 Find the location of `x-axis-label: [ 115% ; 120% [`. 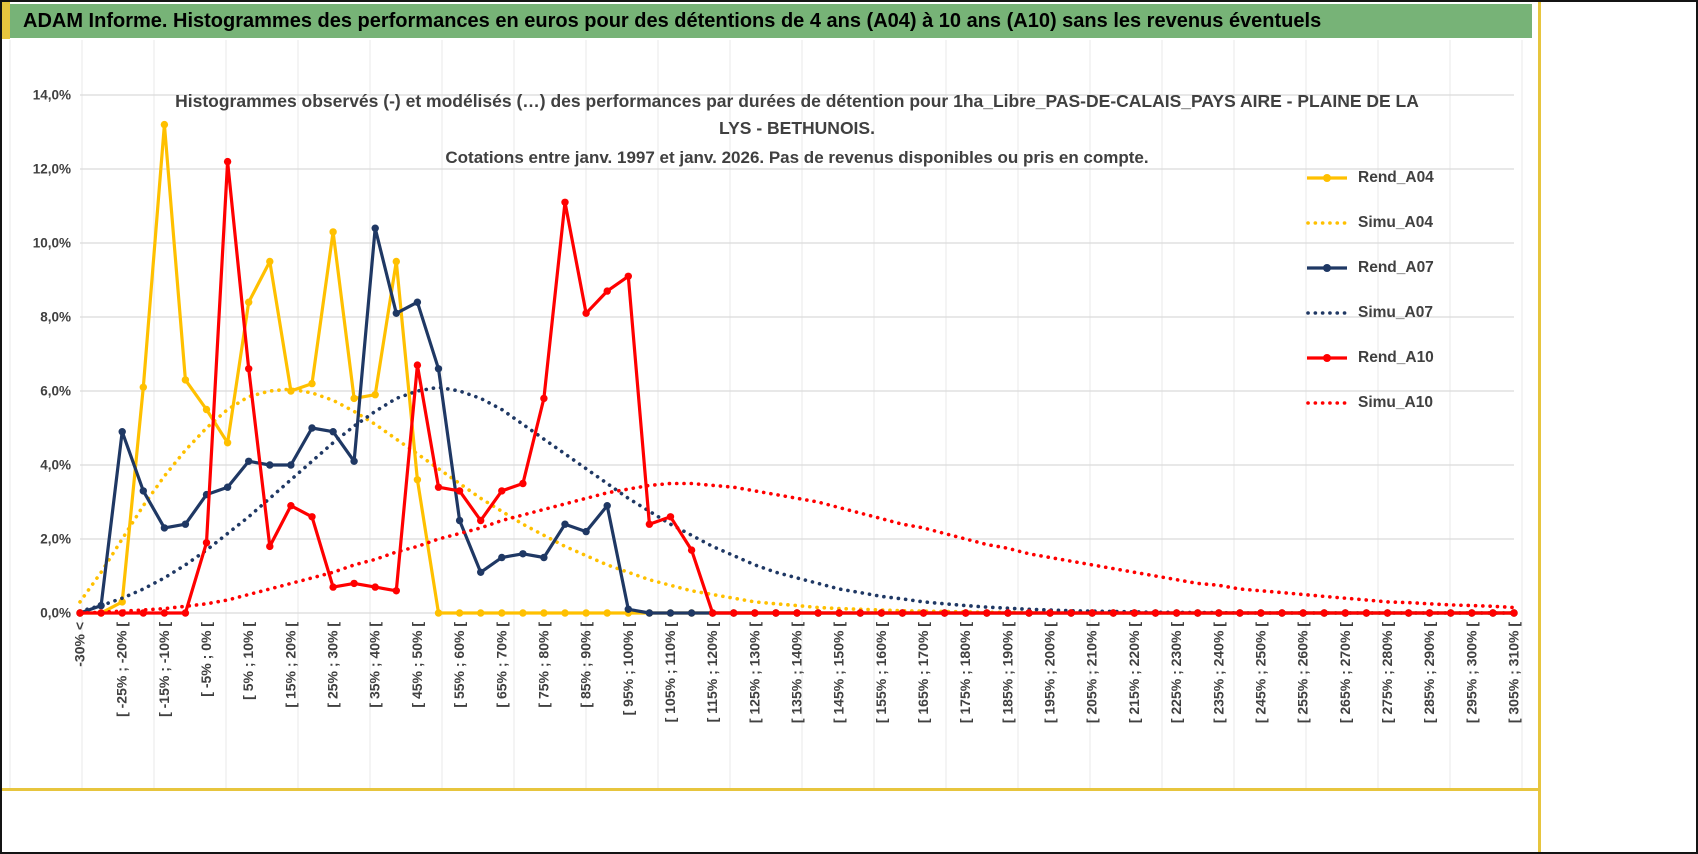

x-axis-label: [ 115% ; 120% [ is located at coordinates (712, 672).